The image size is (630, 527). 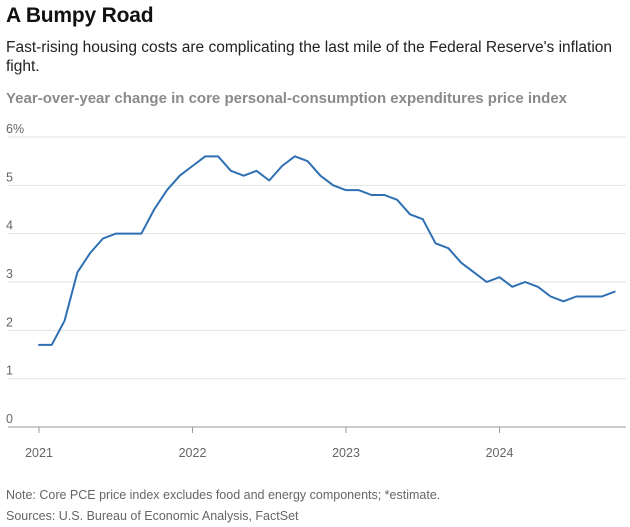 I want to click on x-tick-label: 2024, so click(x=500, y=453).